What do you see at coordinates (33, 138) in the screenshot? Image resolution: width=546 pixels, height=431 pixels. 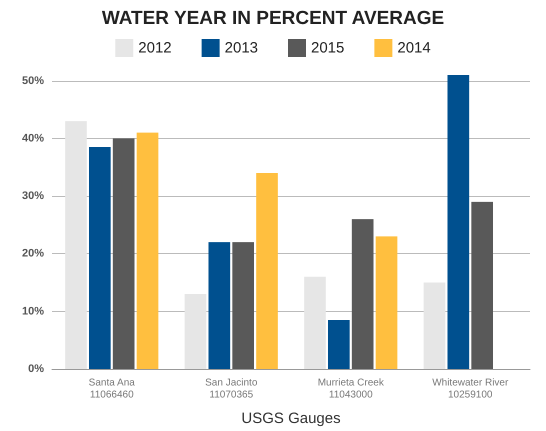 I see `y-tick-label: 40%` at bounding box center [33, 138].